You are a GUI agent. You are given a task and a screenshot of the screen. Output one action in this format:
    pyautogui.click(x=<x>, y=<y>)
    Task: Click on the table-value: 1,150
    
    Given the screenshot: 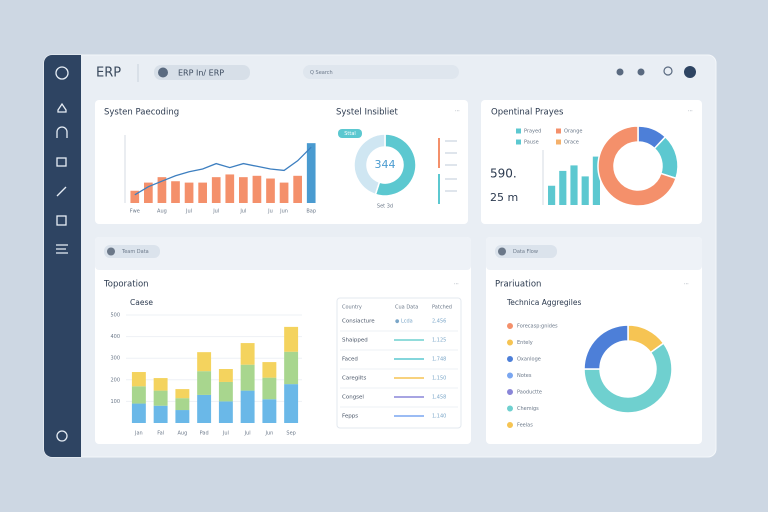 What is the action you would take?
    pyautogui.click(x=439, y=379)
    